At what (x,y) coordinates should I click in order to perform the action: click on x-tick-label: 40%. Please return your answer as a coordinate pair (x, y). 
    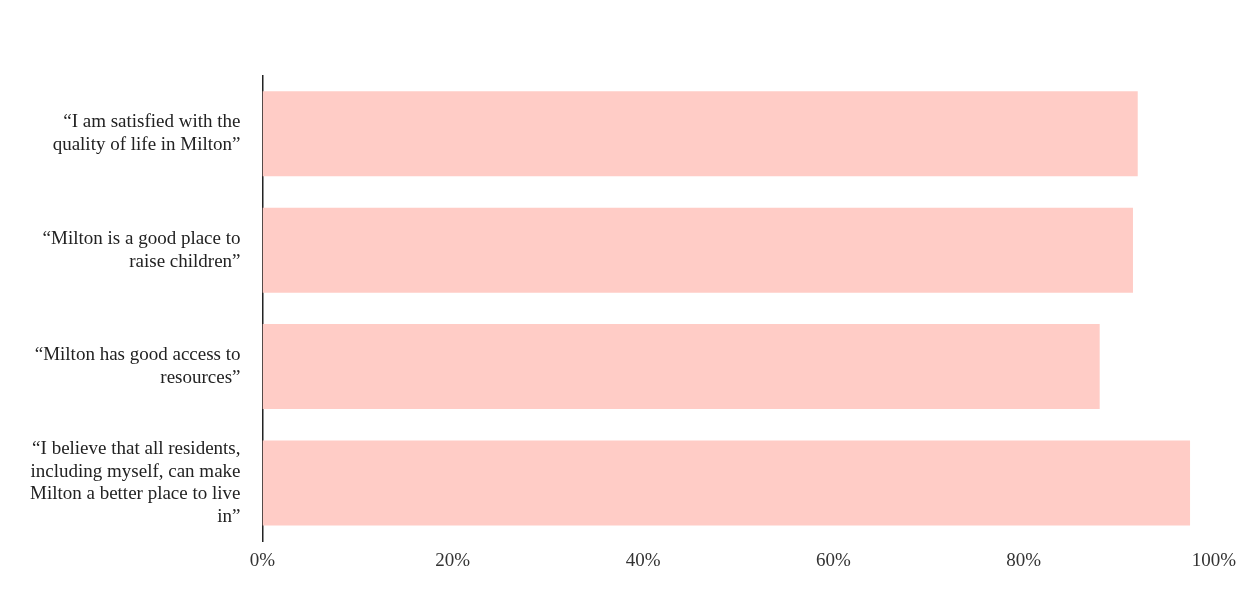
    Looking at the image, I should click on (643, 559).